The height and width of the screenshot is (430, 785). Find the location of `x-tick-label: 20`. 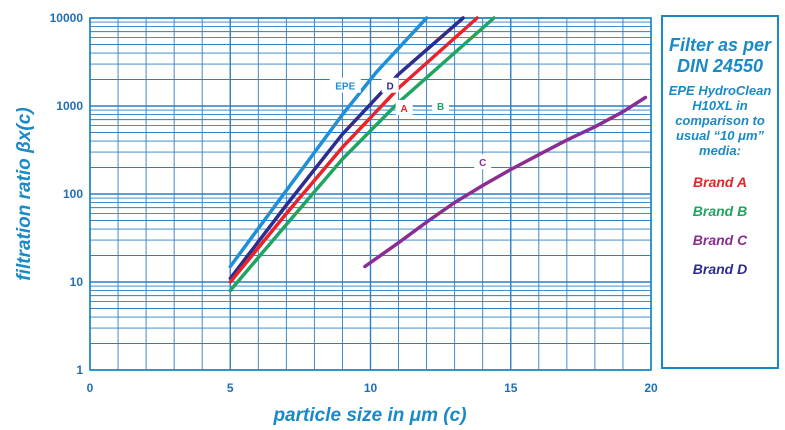

x-tick-label: 20 is located at coordinates (651, 388).